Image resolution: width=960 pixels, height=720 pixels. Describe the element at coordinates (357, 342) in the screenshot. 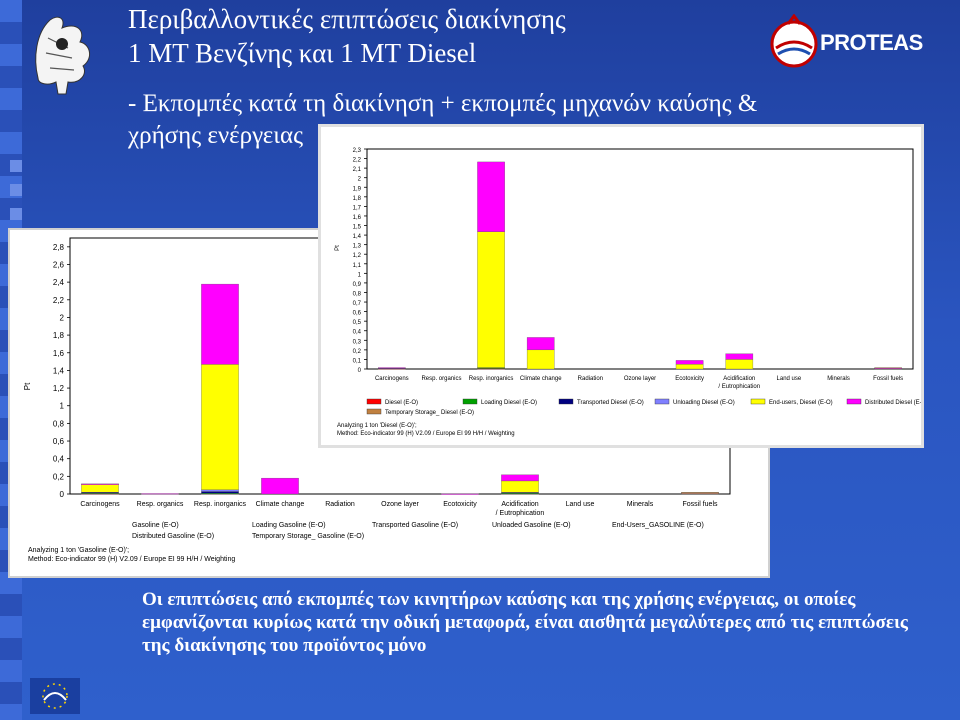

I see `y-tick-label: 0,3` at that location.